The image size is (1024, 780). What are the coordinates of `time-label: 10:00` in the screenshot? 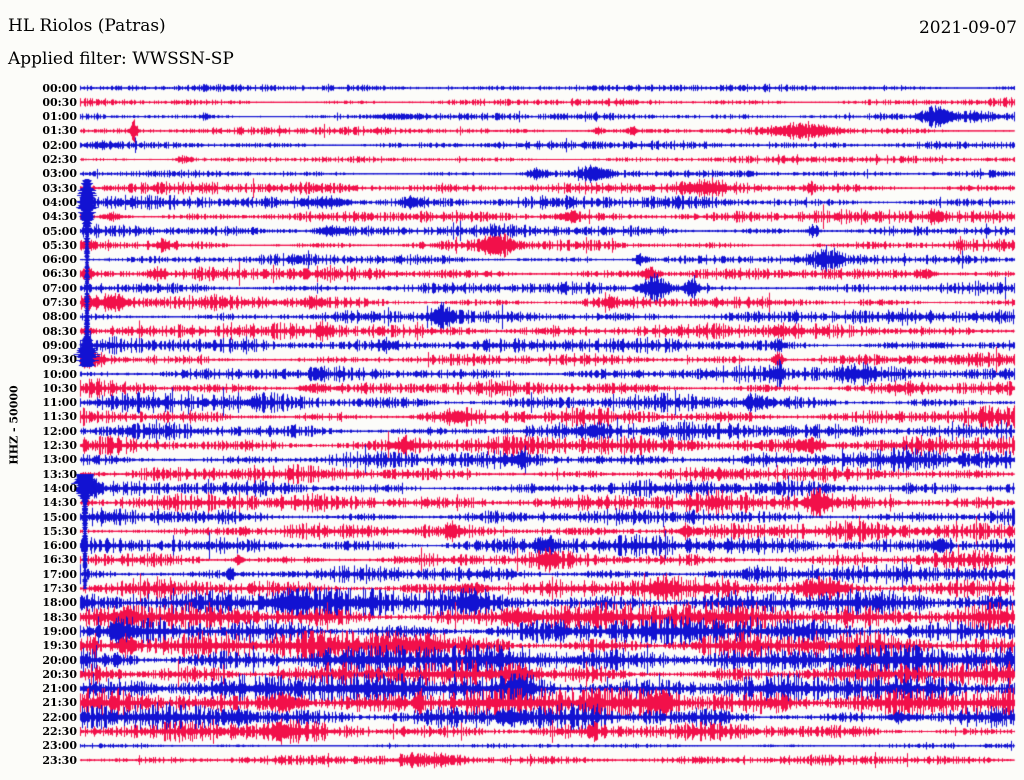 It's located at (59, 374).